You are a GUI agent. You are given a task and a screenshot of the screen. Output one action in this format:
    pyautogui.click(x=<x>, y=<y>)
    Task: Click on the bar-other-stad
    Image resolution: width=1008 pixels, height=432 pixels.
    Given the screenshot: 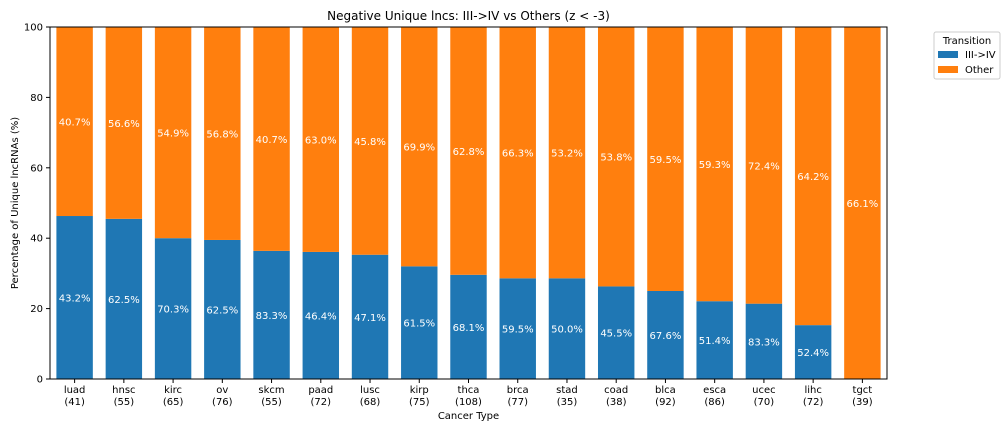 What is the action you would take?
    pyautogui.click(x=567, y=153)
    